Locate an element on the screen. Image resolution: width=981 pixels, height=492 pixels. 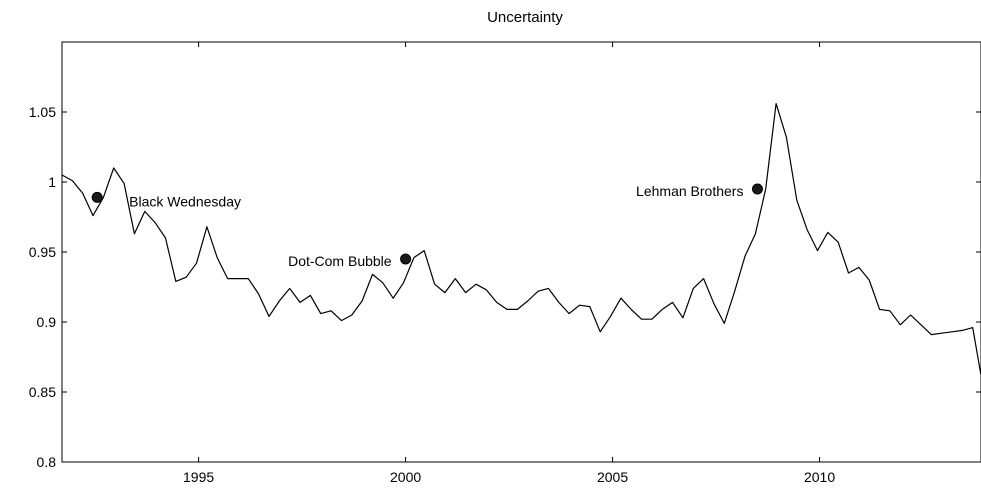
x-tick-label: 2010 is located at coordinates (819, 477).